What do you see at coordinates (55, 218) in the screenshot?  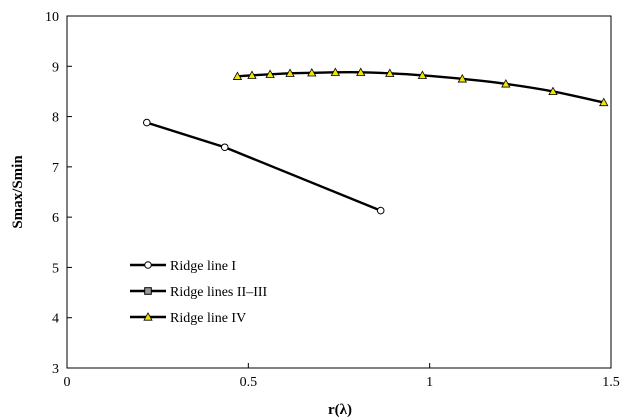 I see `y-tick-label: 6` at bounding box center [55, 218].